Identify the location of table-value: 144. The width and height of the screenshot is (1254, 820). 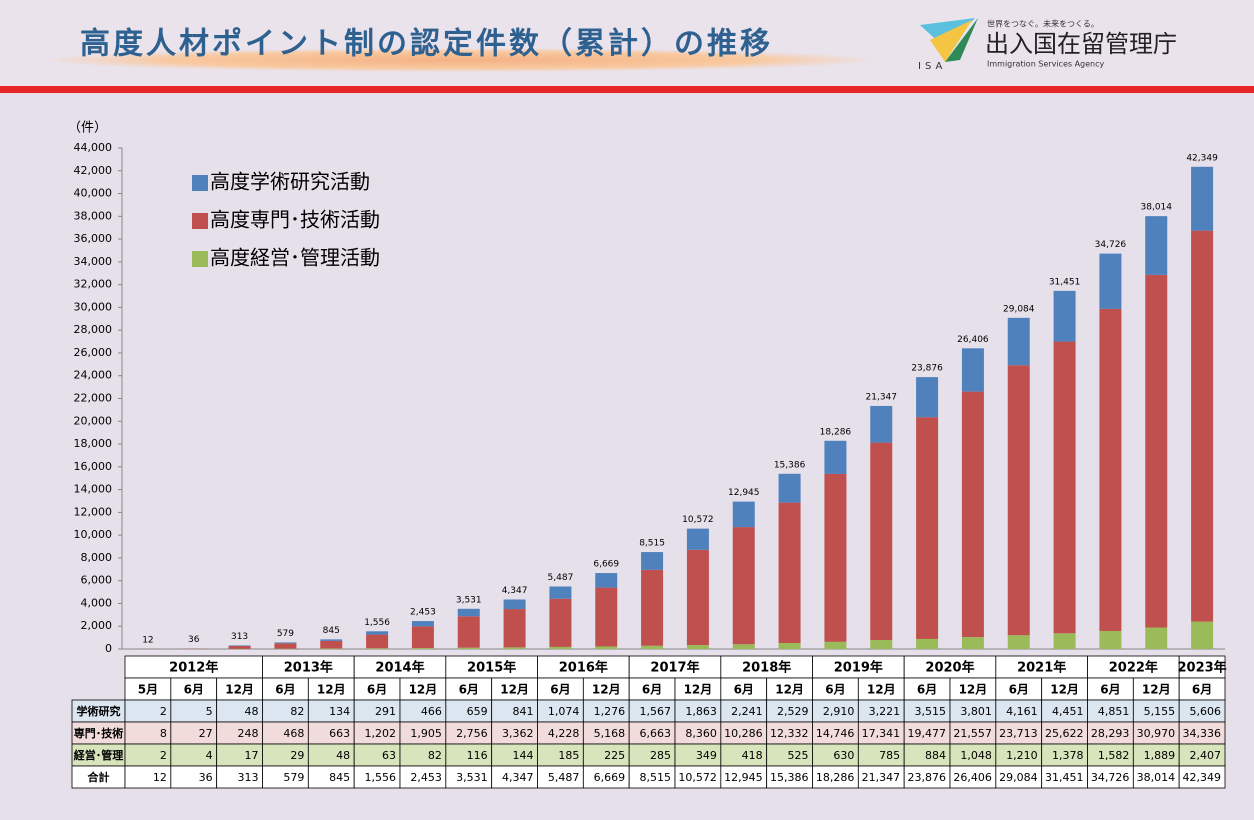
(523, 755).